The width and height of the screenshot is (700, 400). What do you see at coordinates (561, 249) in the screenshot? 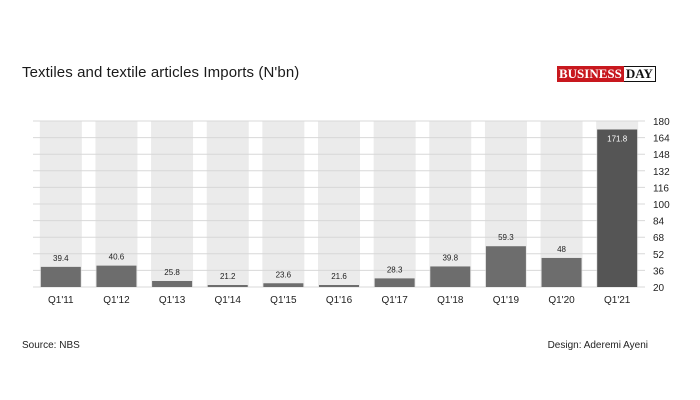
I see `data-label: 48` at bounding box center [561, 249].